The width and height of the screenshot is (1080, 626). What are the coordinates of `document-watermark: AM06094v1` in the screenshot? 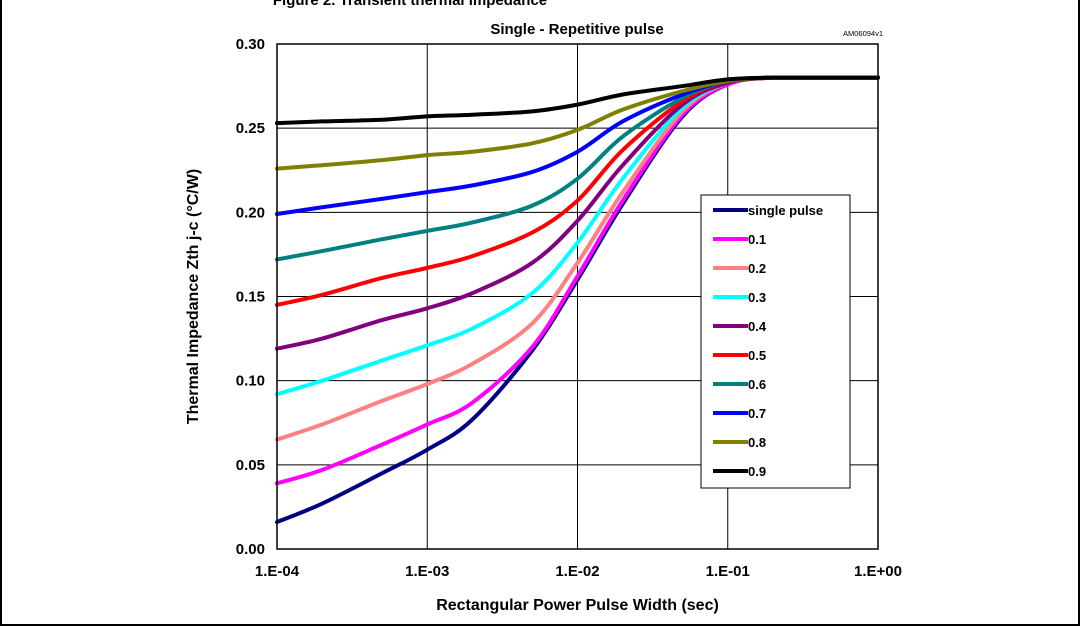 It's located at (863, 33).